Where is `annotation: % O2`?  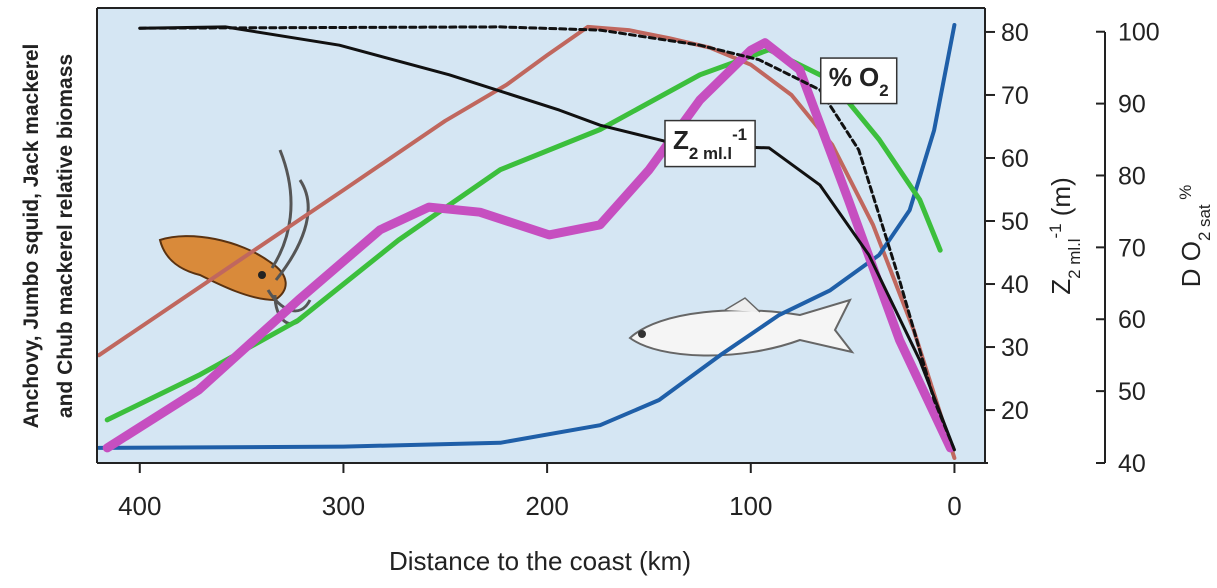
annotation: % O2 is located at coordinates (858, 81).